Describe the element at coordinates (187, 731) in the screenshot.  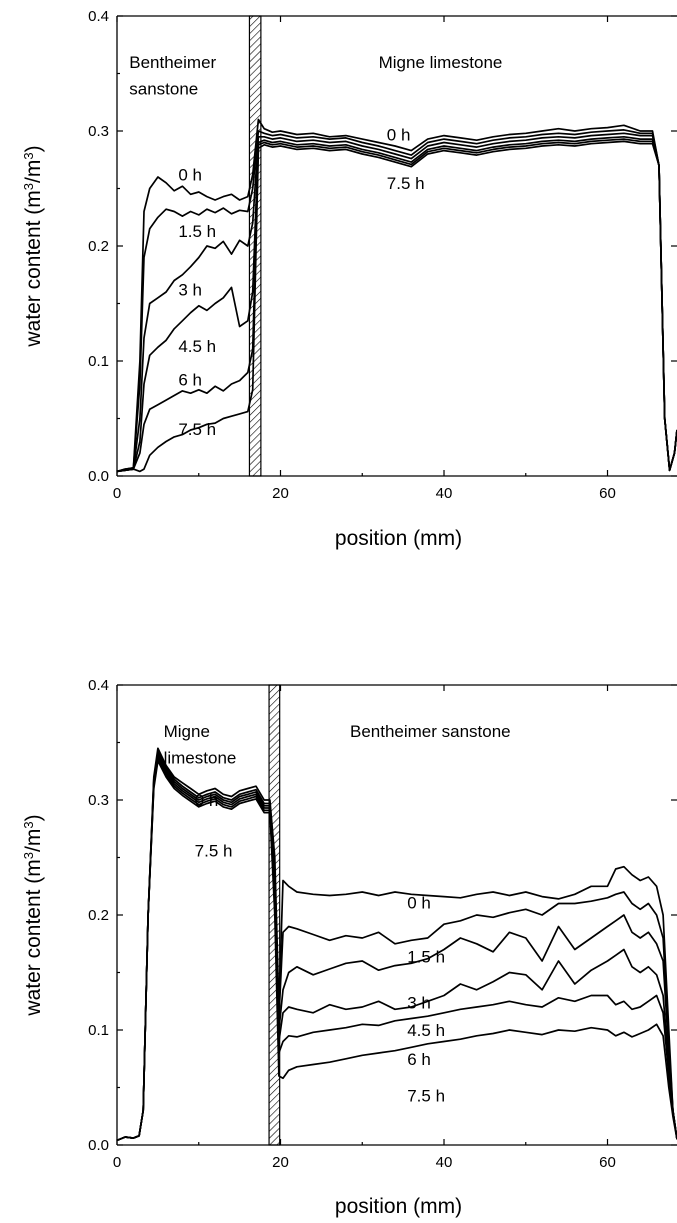
I see `annotation-label: Migne` at that location.